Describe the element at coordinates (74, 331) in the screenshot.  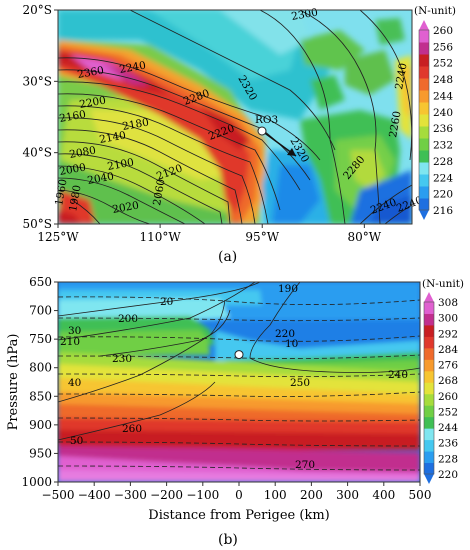
I see `panel-b-contour-label: 30` at that location.